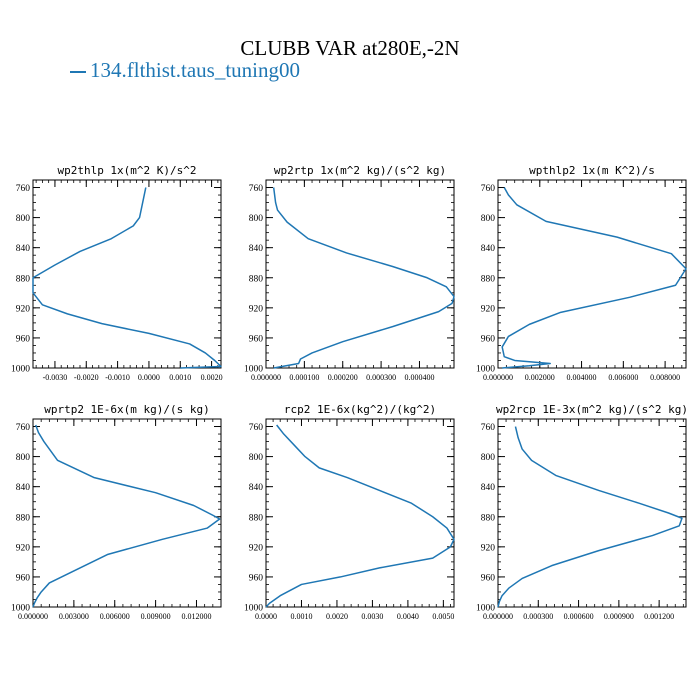 This screenshot has width=700, height=700. Describe the element at coordinates (74, 616) in the screenshot. I see `x-tick-label: 0.003000` at that location.